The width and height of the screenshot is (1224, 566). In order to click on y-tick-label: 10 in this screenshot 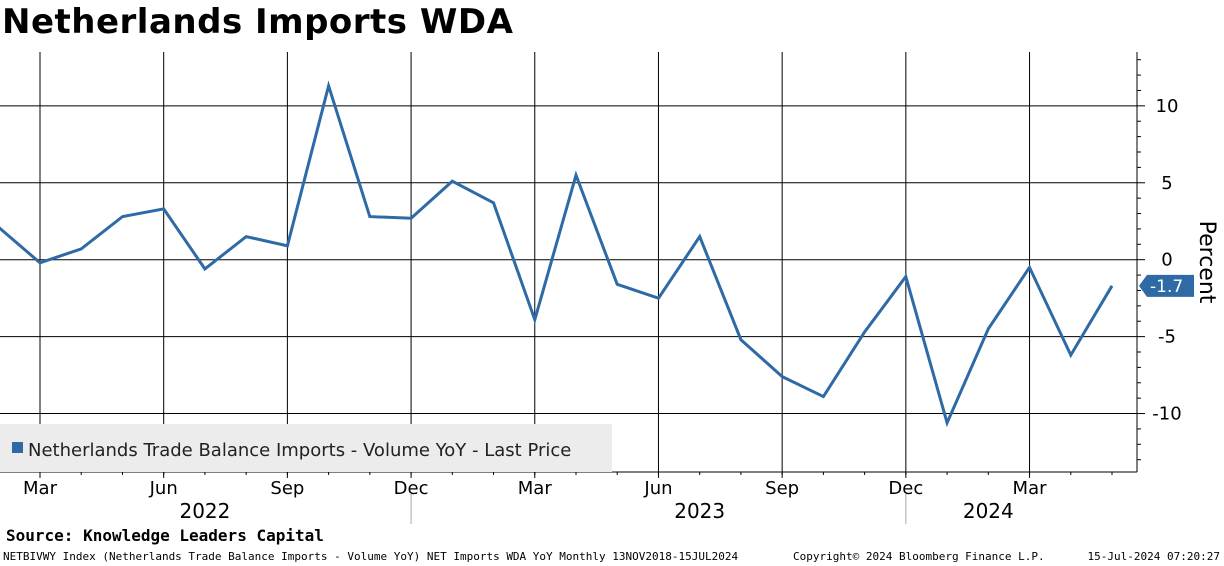, I will do `click(1167, 106)`.